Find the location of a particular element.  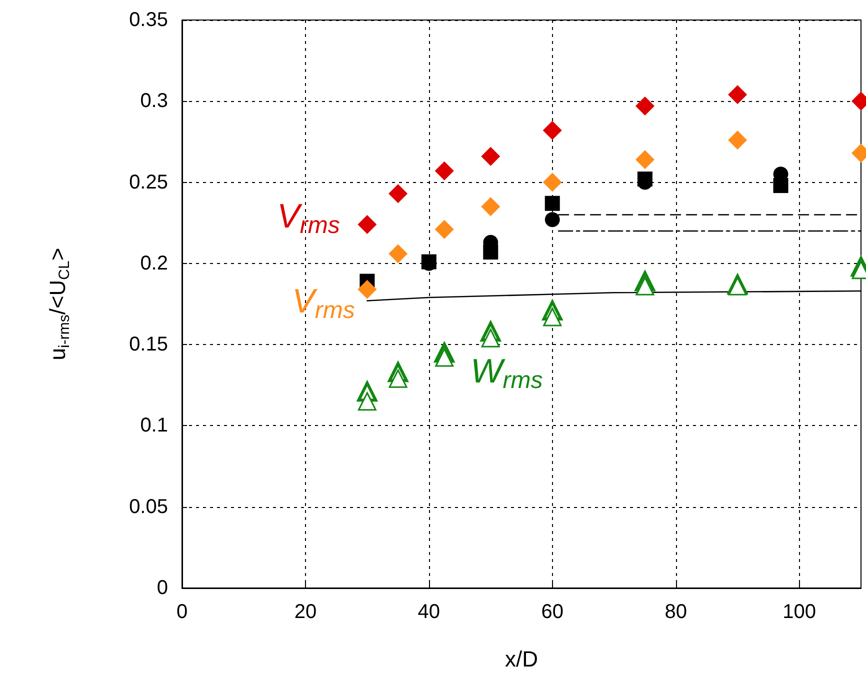

y-tick-label: 0.05 is located at coordinates (148, 507).